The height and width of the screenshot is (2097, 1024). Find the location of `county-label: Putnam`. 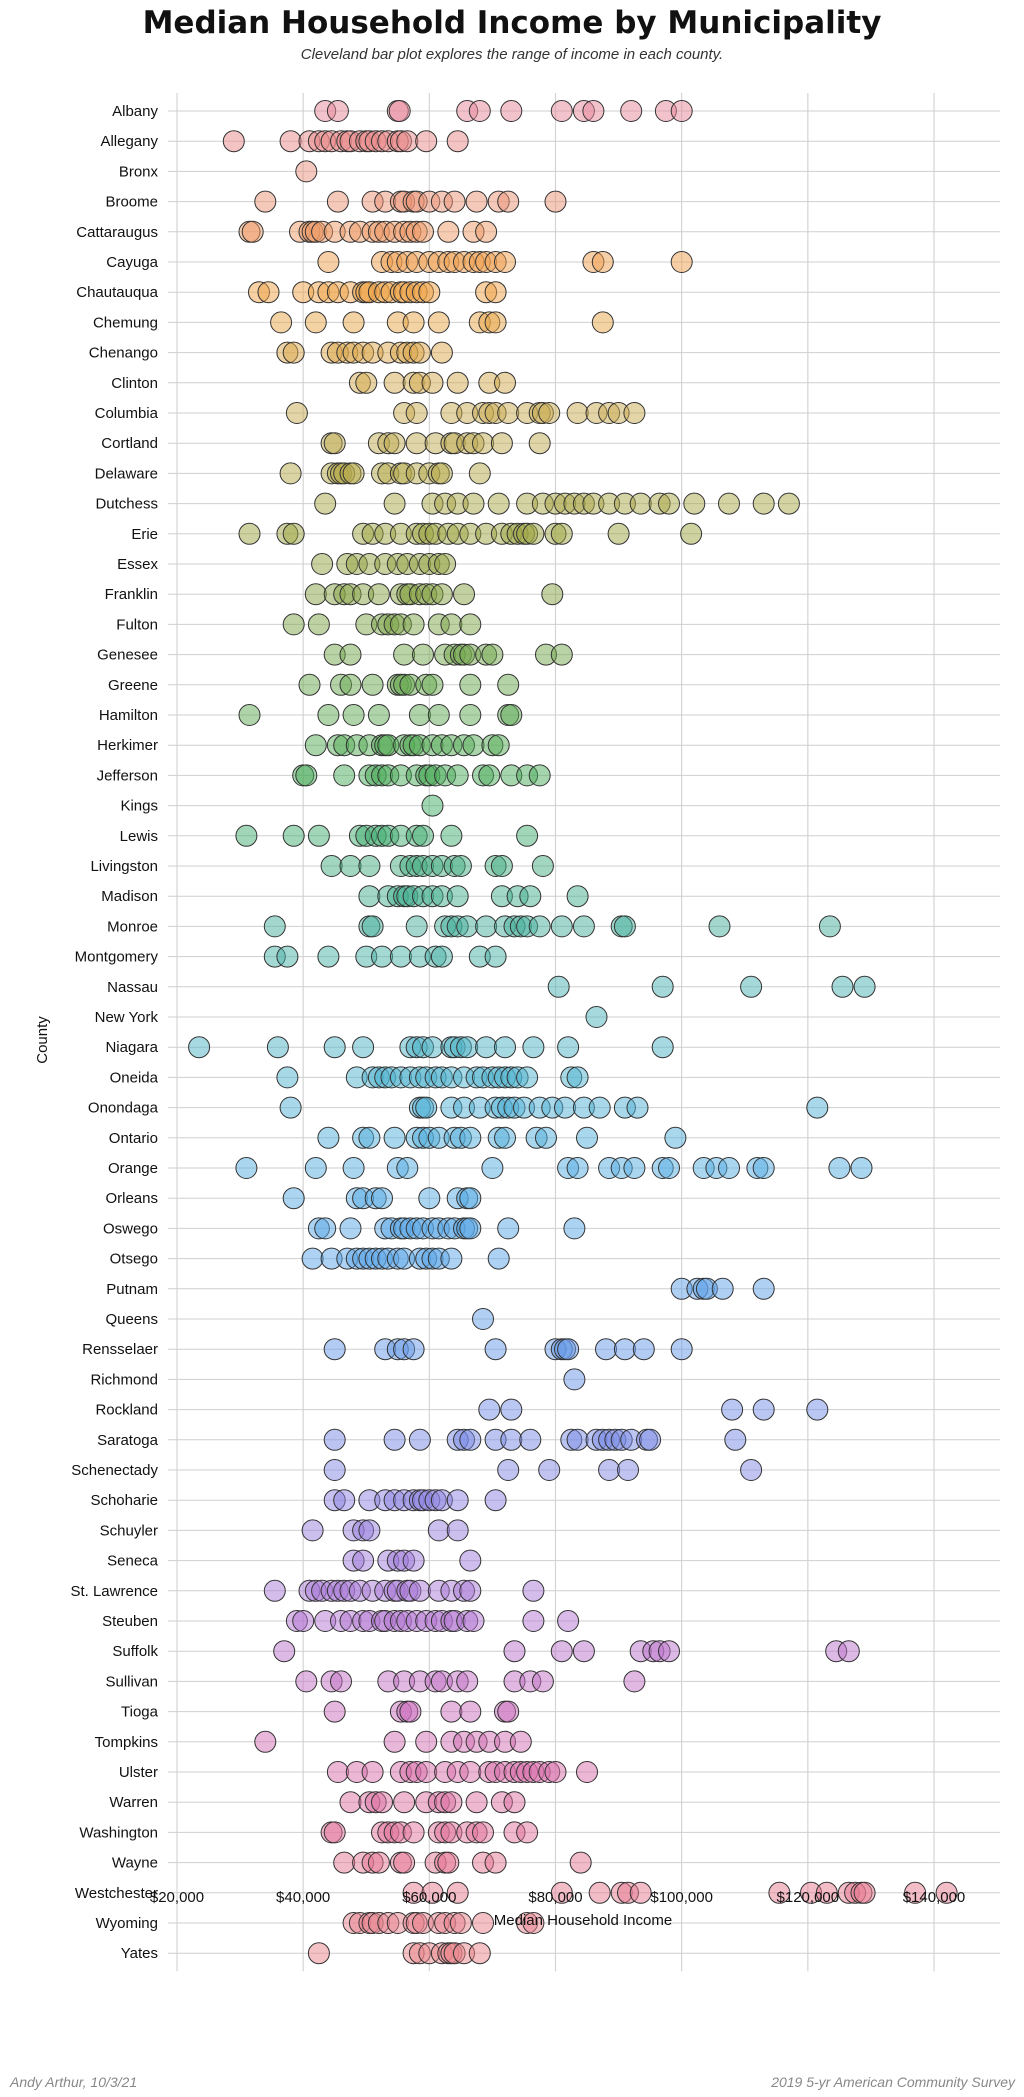

county-label: Putnam is located at coordinates (132, 1289).